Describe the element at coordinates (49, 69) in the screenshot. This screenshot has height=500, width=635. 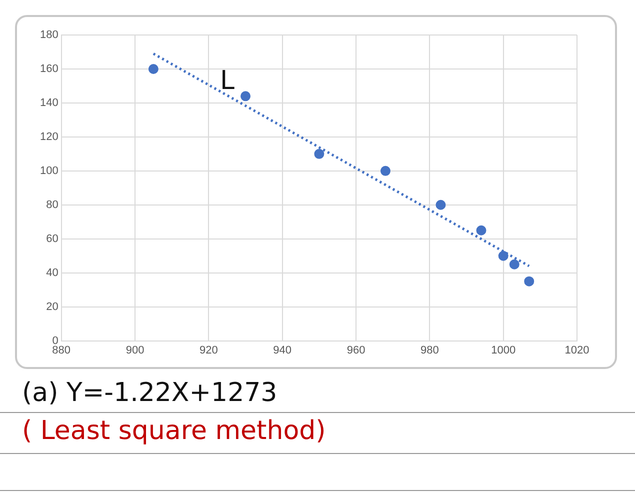
I see `y-tick-label: 160` at that location.